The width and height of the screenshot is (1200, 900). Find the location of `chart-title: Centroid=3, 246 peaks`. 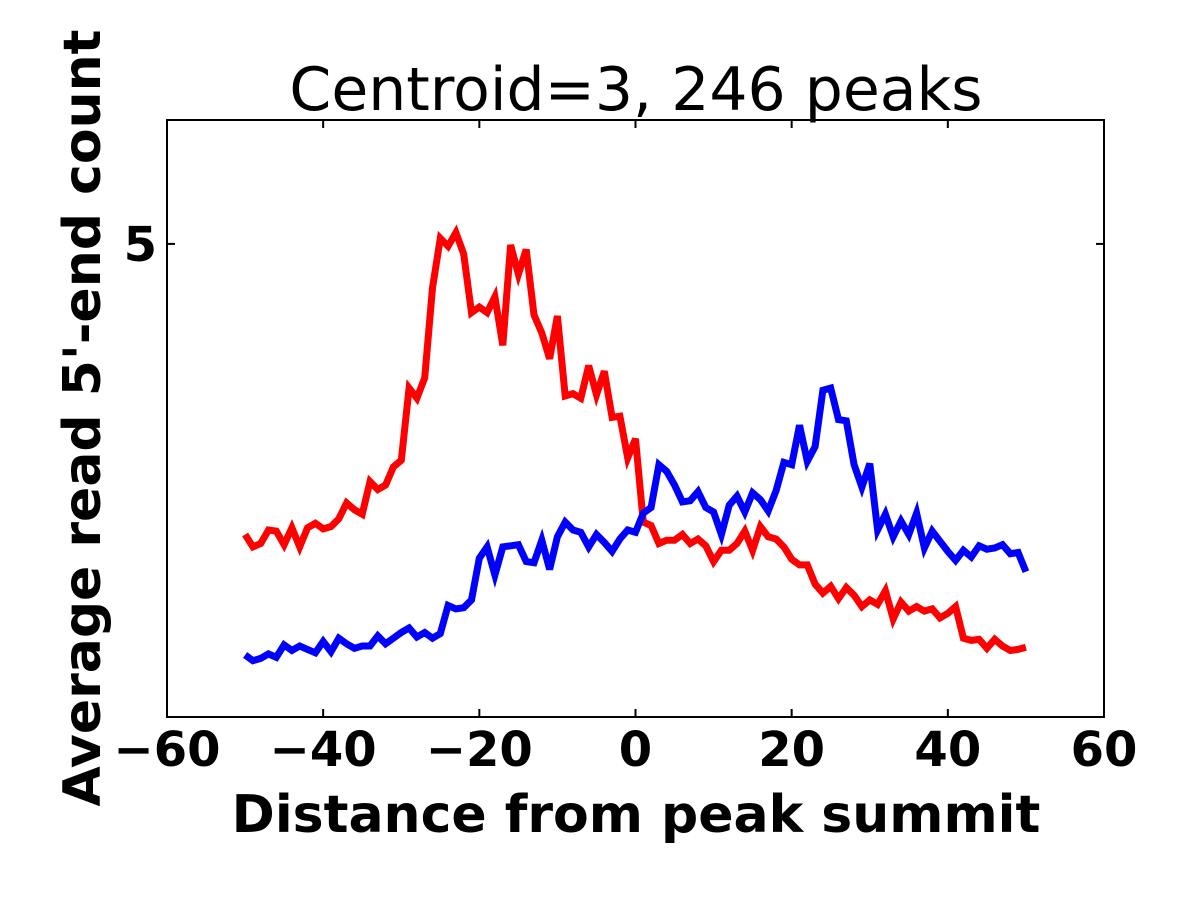

chart-title: Centroid=3, 246 peaks is located at coordinates (635, 90).